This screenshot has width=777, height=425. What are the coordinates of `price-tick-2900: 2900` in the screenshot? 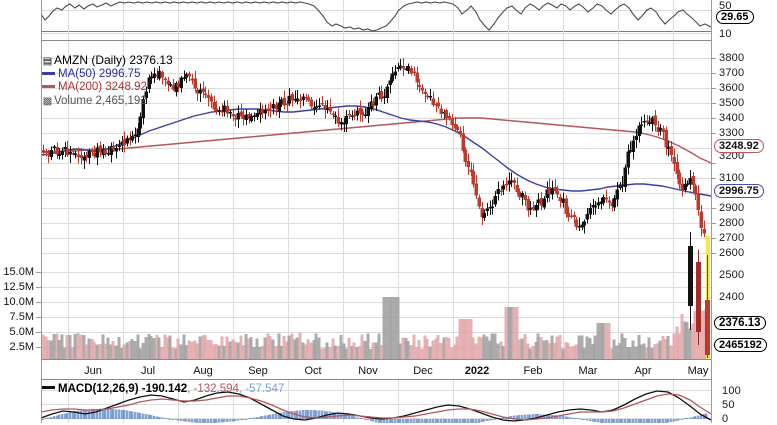 It's located at (732, 208).